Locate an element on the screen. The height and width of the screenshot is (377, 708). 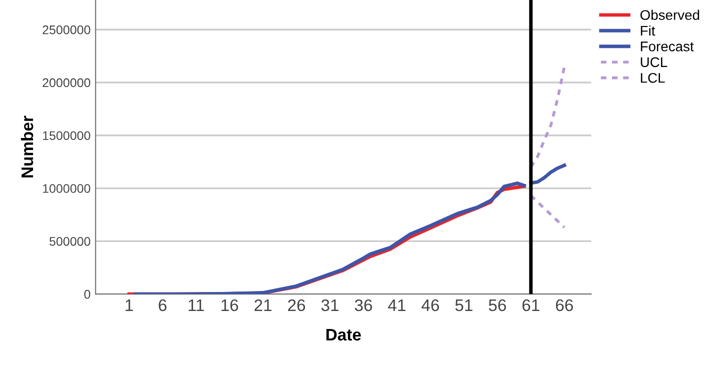
legend-label: LCL is located at coordinates (652, 77).